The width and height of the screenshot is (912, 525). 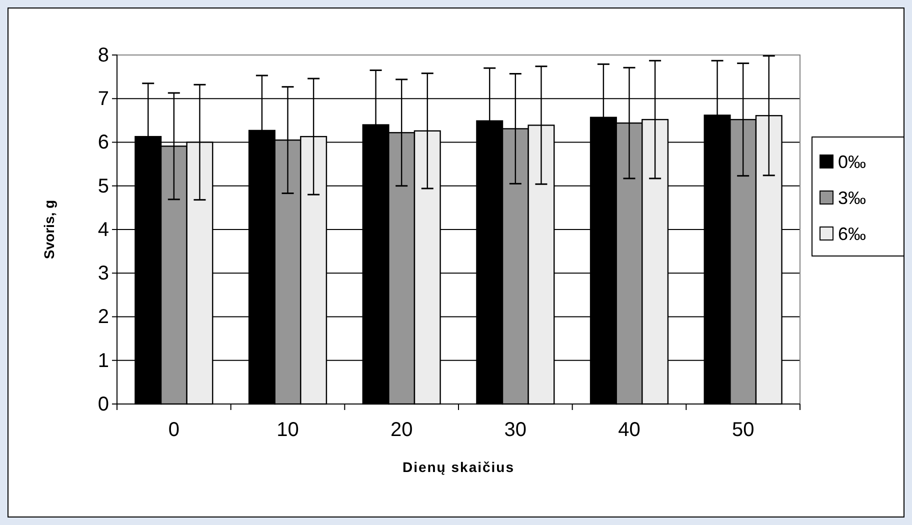 I want to click on y-tick-label: 0, so click(x=103, y=404).